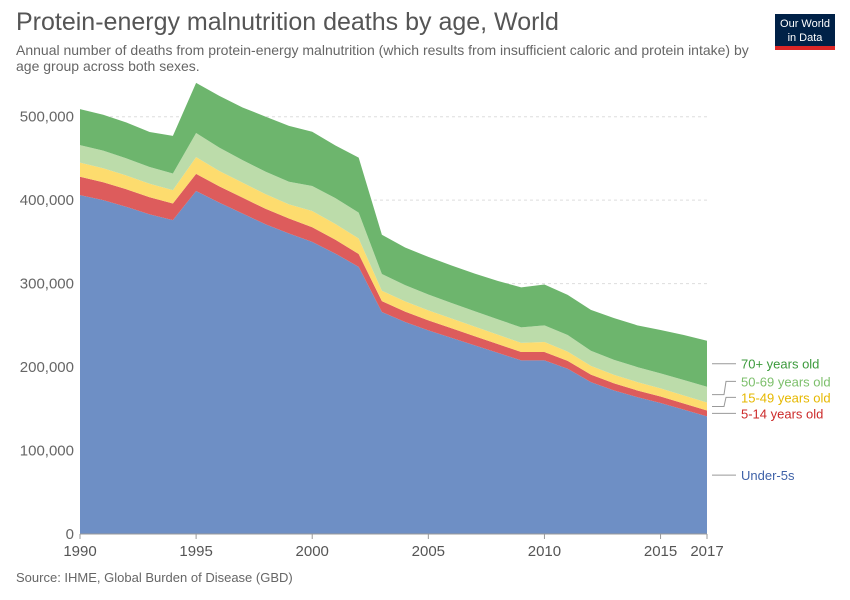 The width and height of the screenshot is (850, 600). What do you see at coordinates (47, 451) in the screenshot?
I see `y-tick-label: 100,000` at bounding box center [47, 451].